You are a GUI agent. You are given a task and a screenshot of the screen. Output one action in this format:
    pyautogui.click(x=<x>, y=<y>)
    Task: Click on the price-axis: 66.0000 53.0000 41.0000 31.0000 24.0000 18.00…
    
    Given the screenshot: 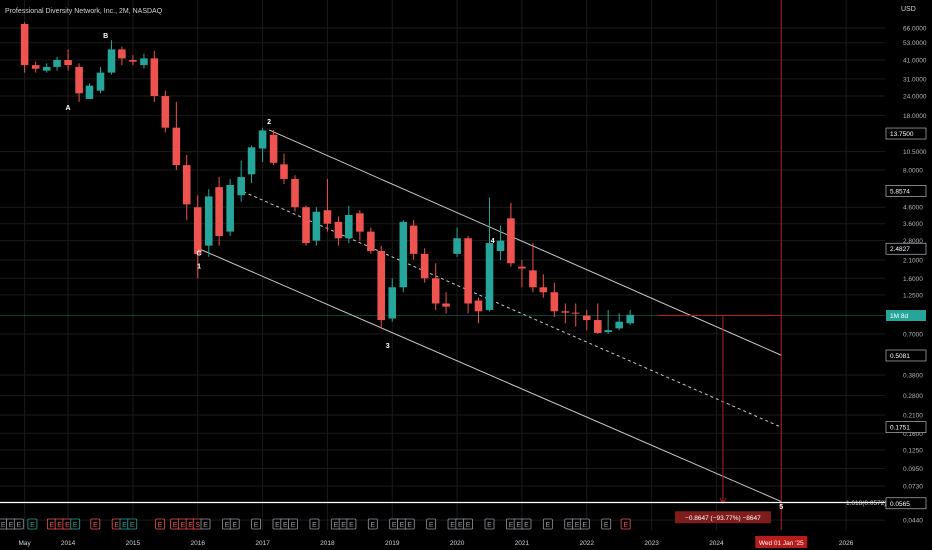 What is the action you would take?
    pyautogui.click(x=906, y=275)
    